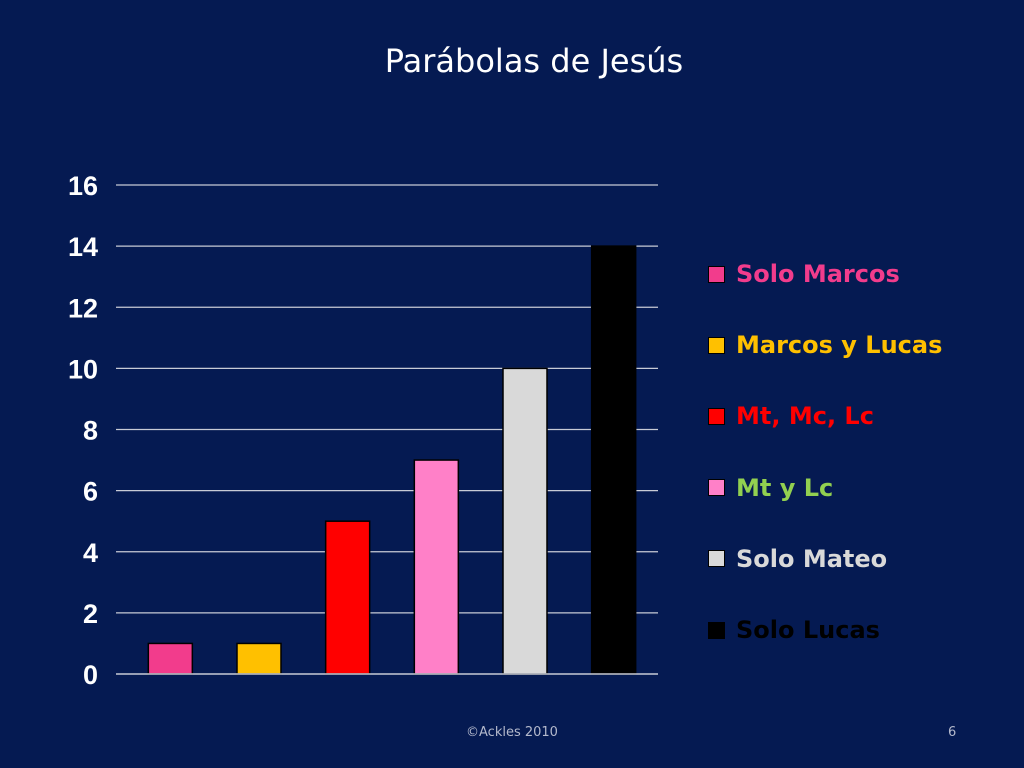  Describe the element at coordinates (83, 247) in the screenshot. I see `y-tick-label: 14` at that location.